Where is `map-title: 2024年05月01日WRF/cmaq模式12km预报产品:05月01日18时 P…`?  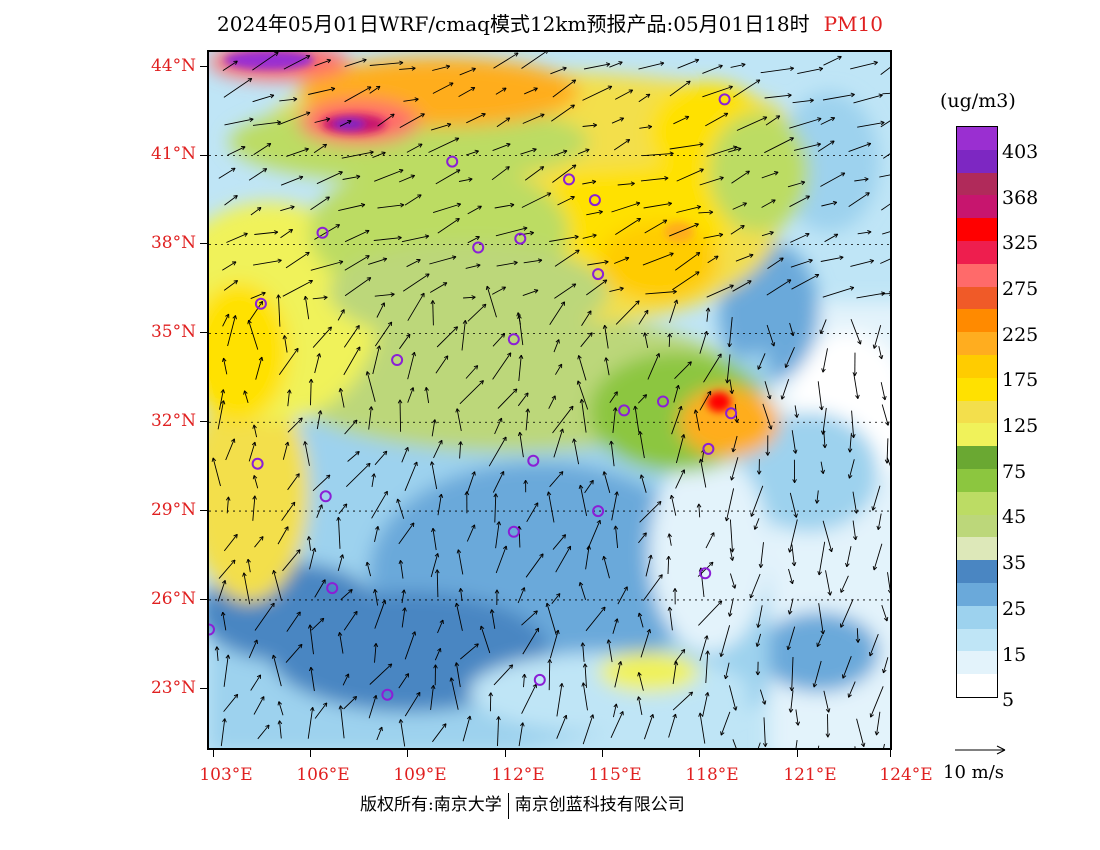 map-title: 2024年05月01日WRF/cmaq模式12km预报产品:05月01日18时 P… is located at coordinates (550, 22).